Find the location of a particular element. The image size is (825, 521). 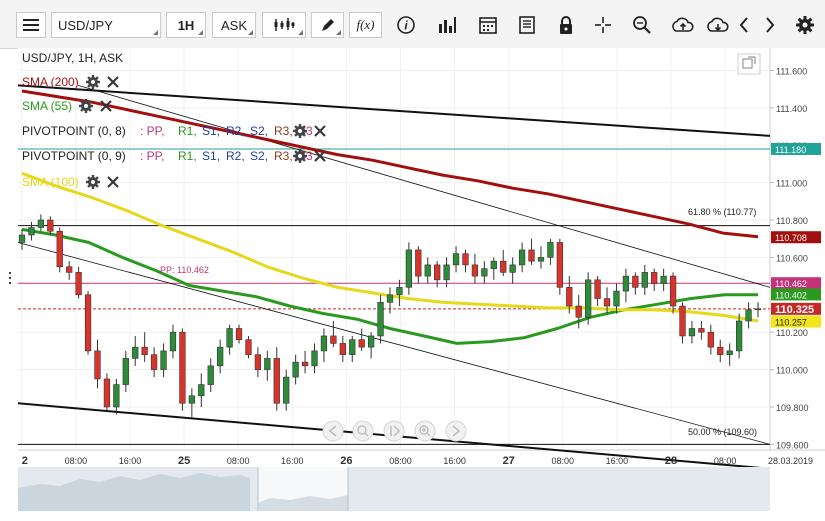

svg-text: i is located at coordinates (406, 26).